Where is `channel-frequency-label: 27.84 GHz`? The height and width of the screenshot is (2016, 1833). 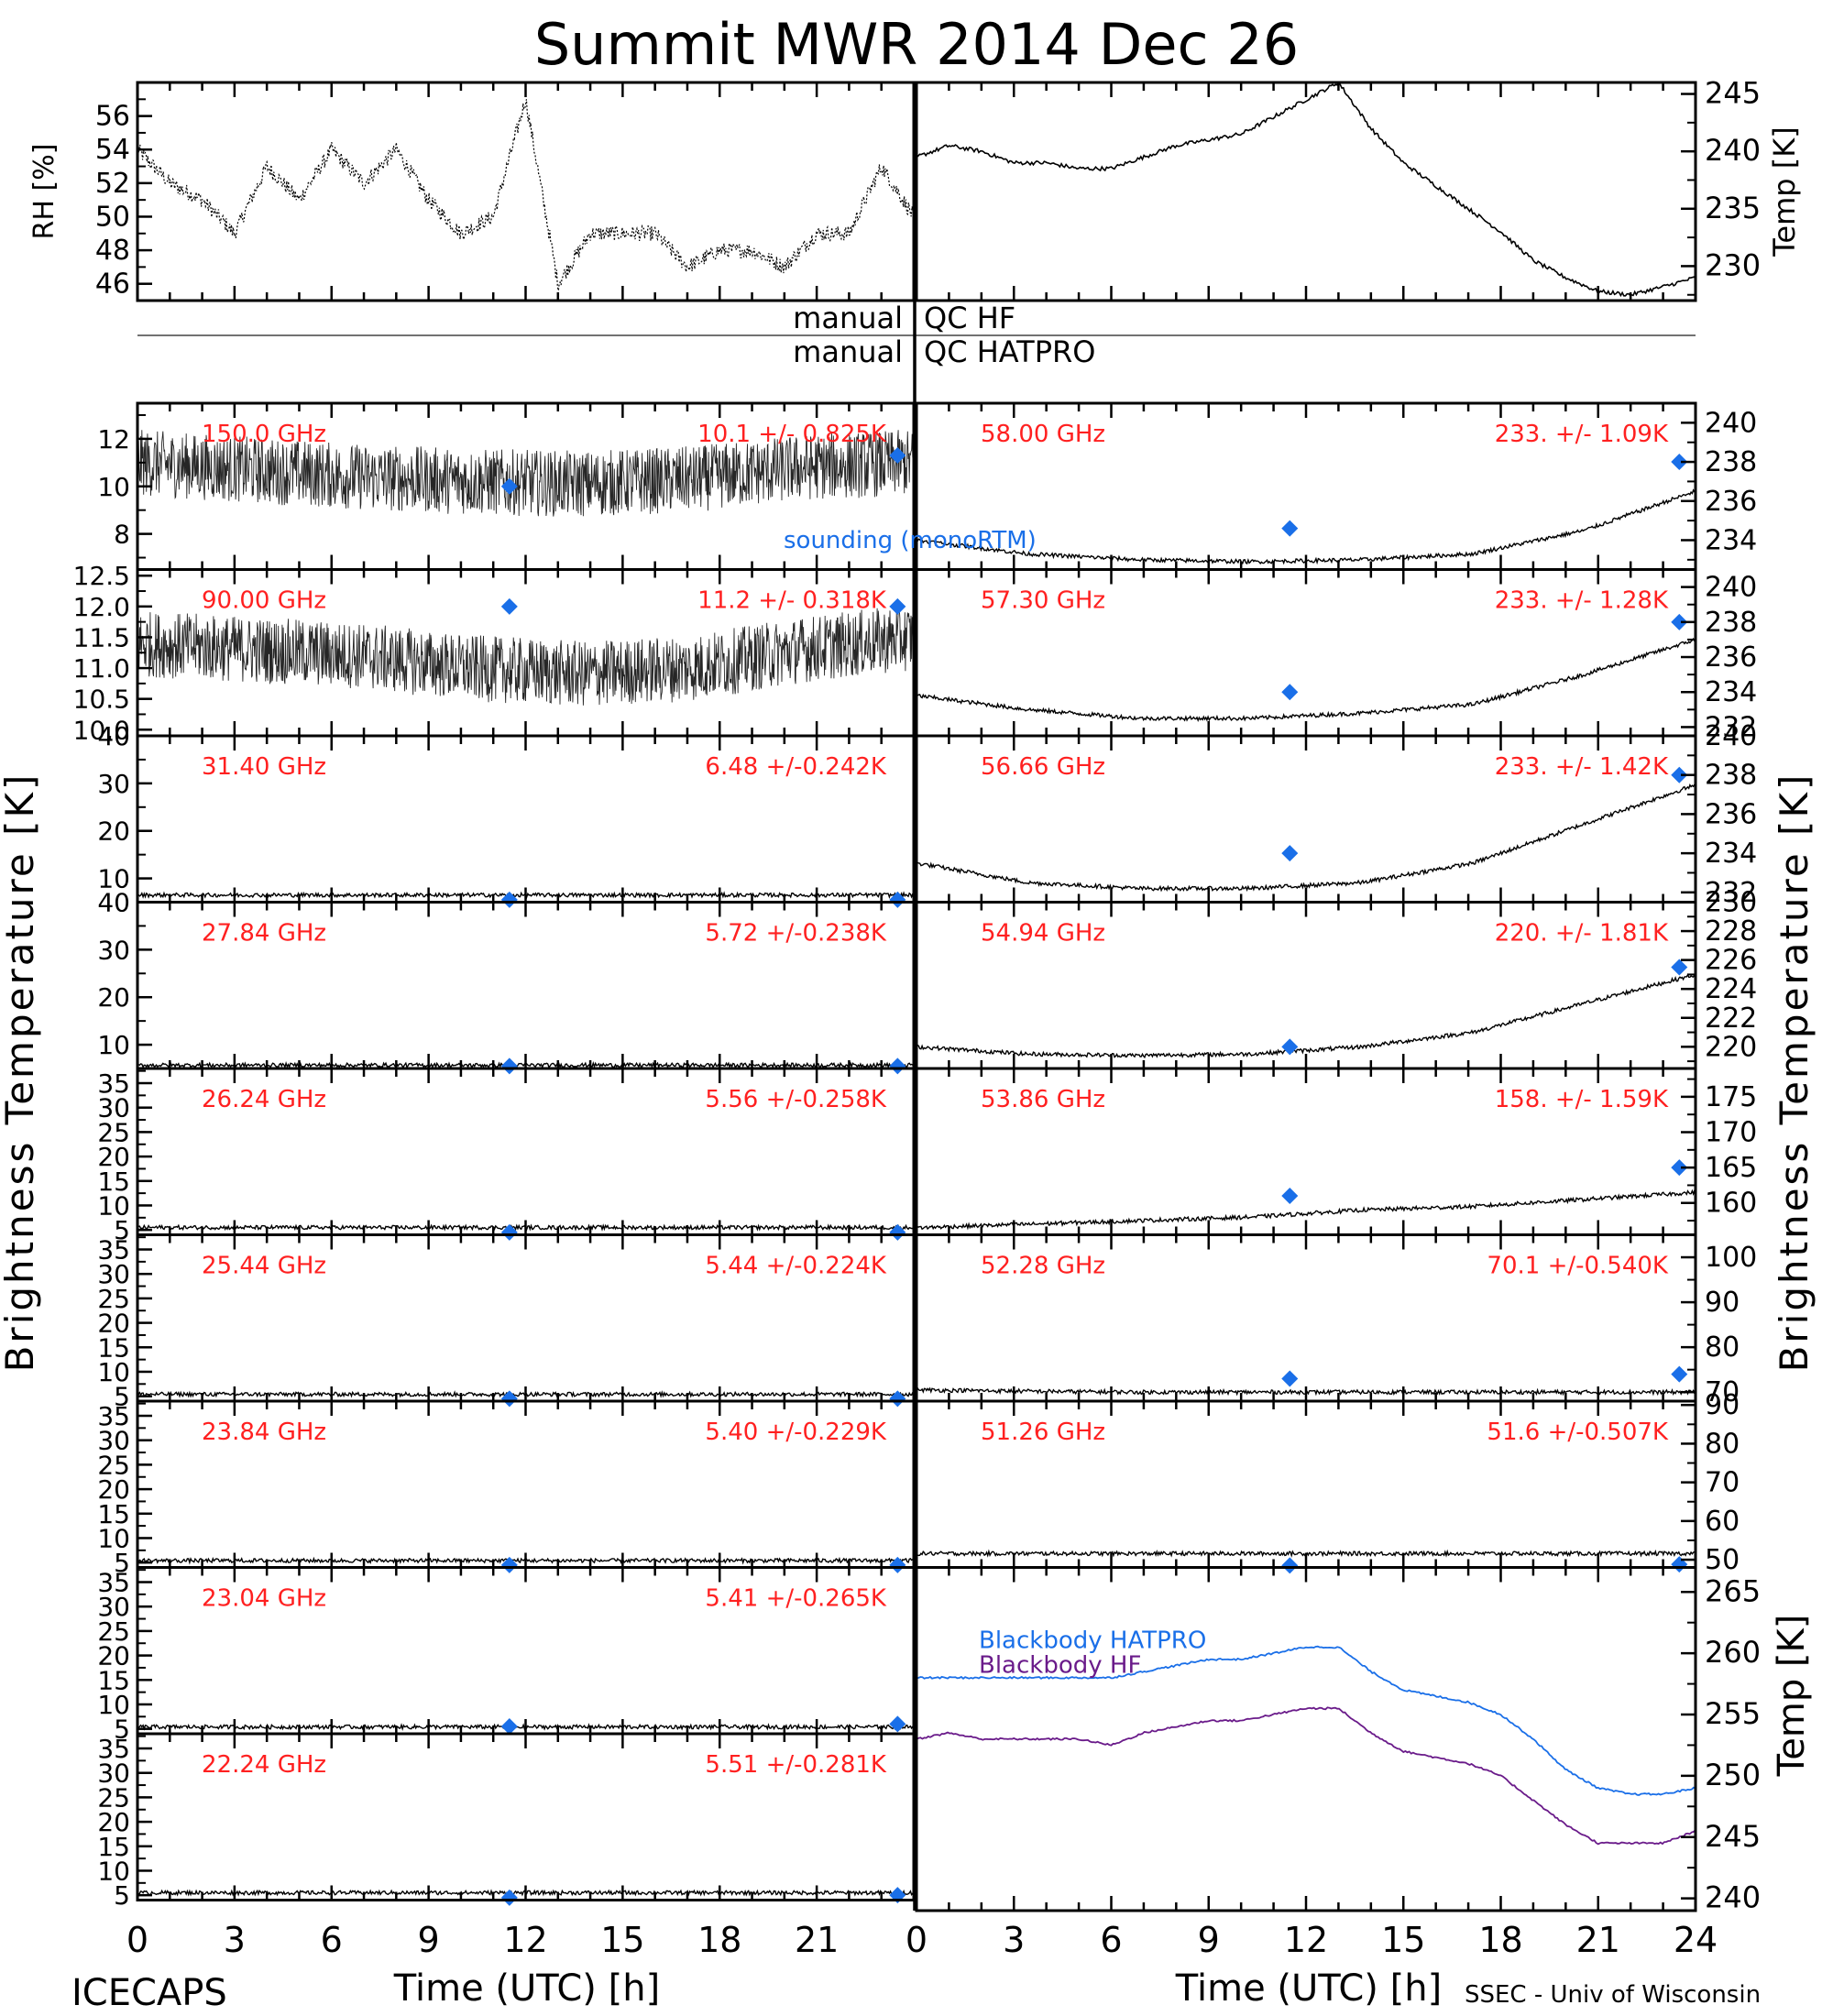
channel-frequency-label: 27.84 GHz is located at coordinates (264, 934).